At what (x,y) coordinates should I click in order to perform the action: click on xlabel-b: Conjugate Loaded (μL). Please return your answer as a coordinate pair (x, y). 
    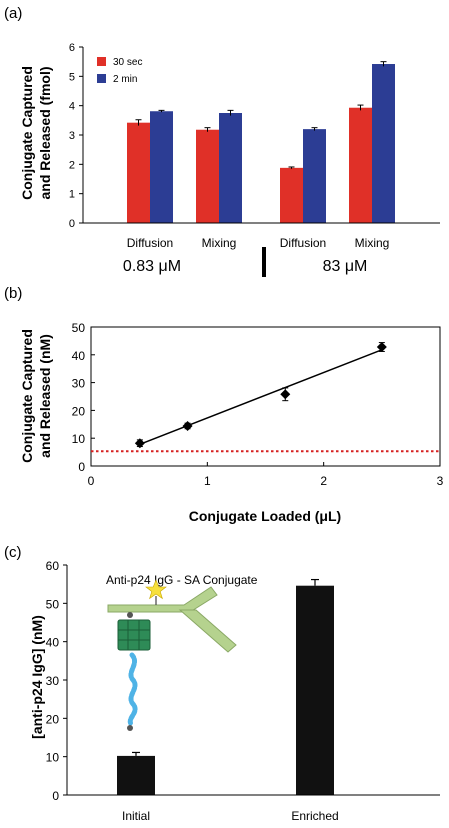
    Looking at the image, I should click on (265, 516).